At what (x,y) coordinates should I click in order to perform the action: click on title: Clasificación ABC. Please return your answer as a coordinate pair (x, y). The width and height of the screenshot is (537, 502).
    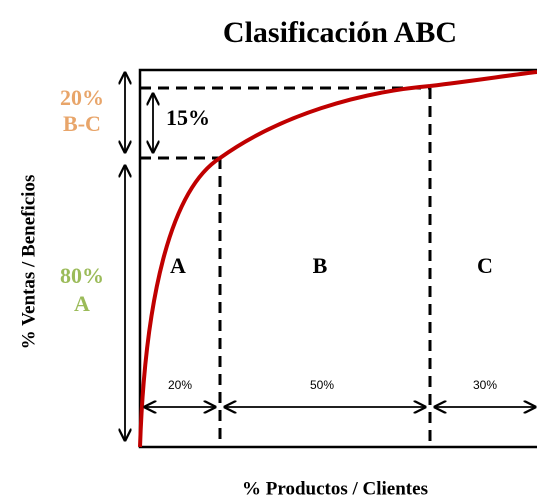
    Looking at the image, I should click on (340, 32).